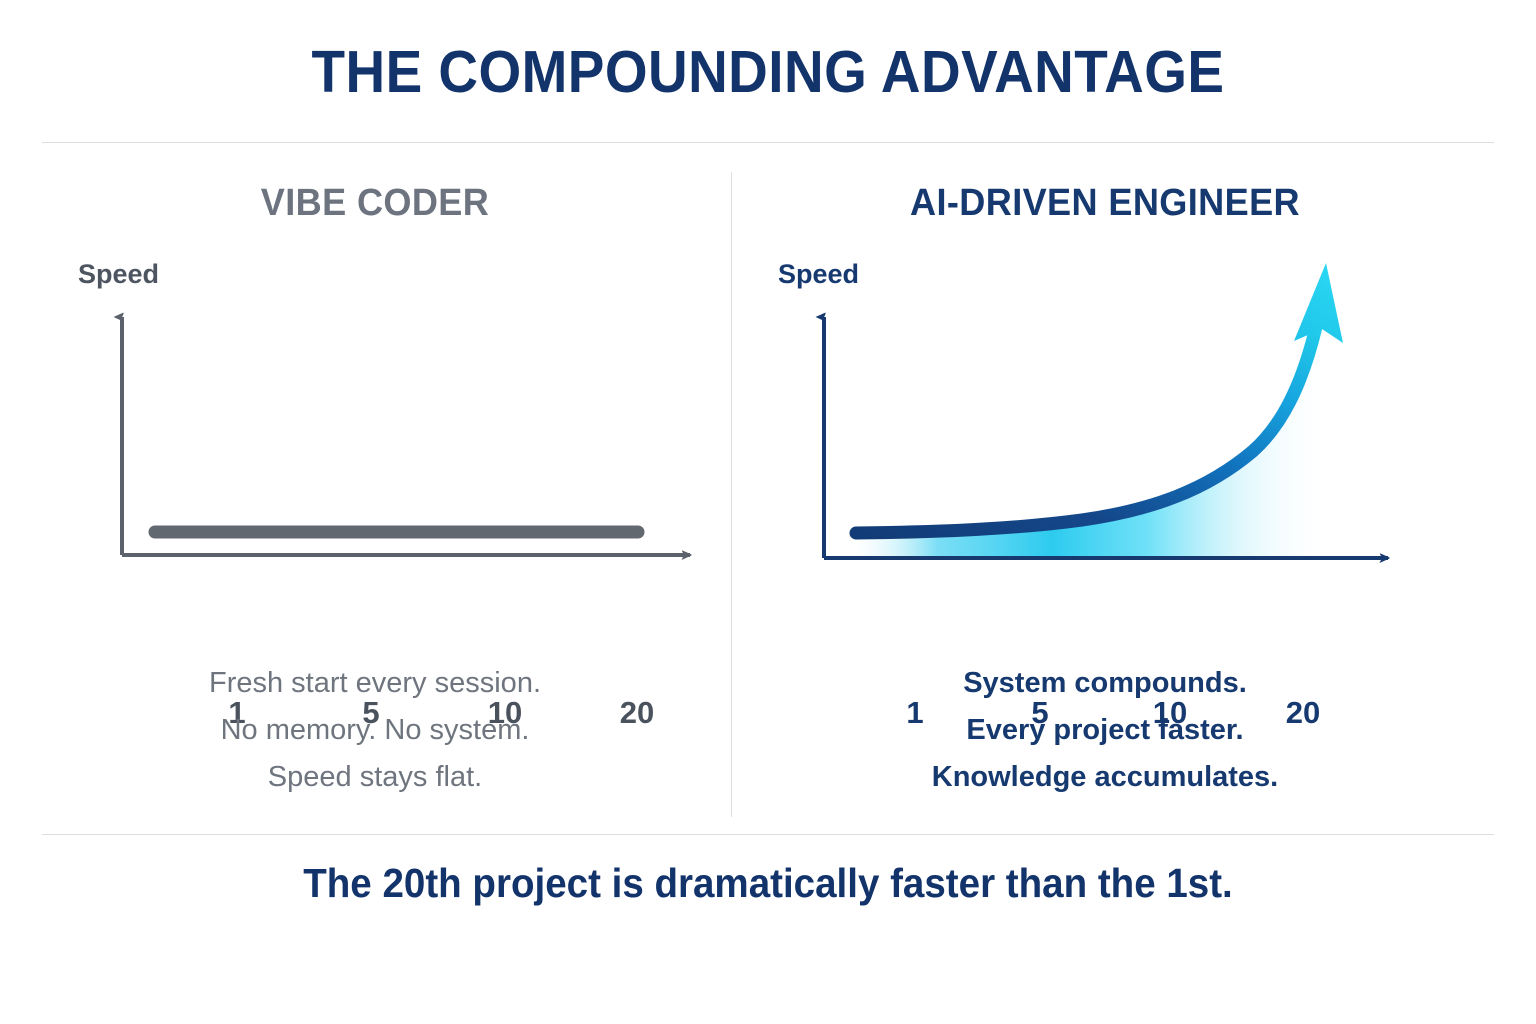  Describe the element at coordinates (375, 777) in the screenshot. I see `caption-line: Speed stays flat.` at that location.